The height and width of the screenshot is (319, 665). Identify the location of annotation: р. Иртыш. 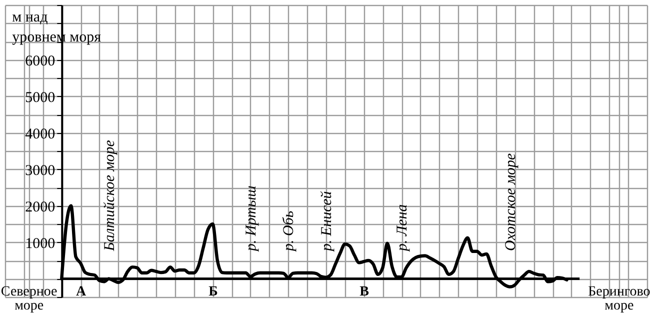
(251, 219).